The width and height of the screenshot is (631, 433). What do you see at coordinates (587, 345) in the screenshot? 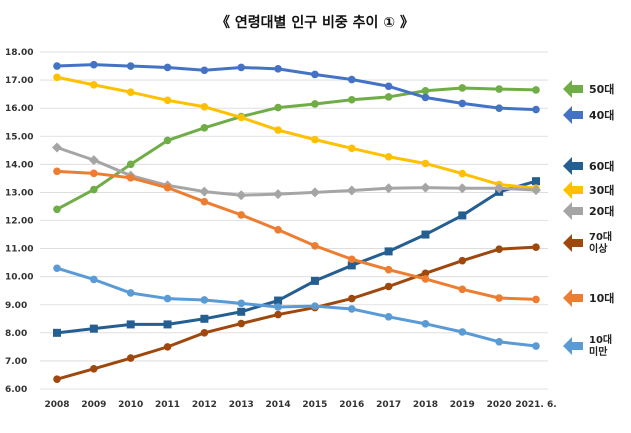
I see `legend-item: 10대 미만` at bounding box center [587, 345].